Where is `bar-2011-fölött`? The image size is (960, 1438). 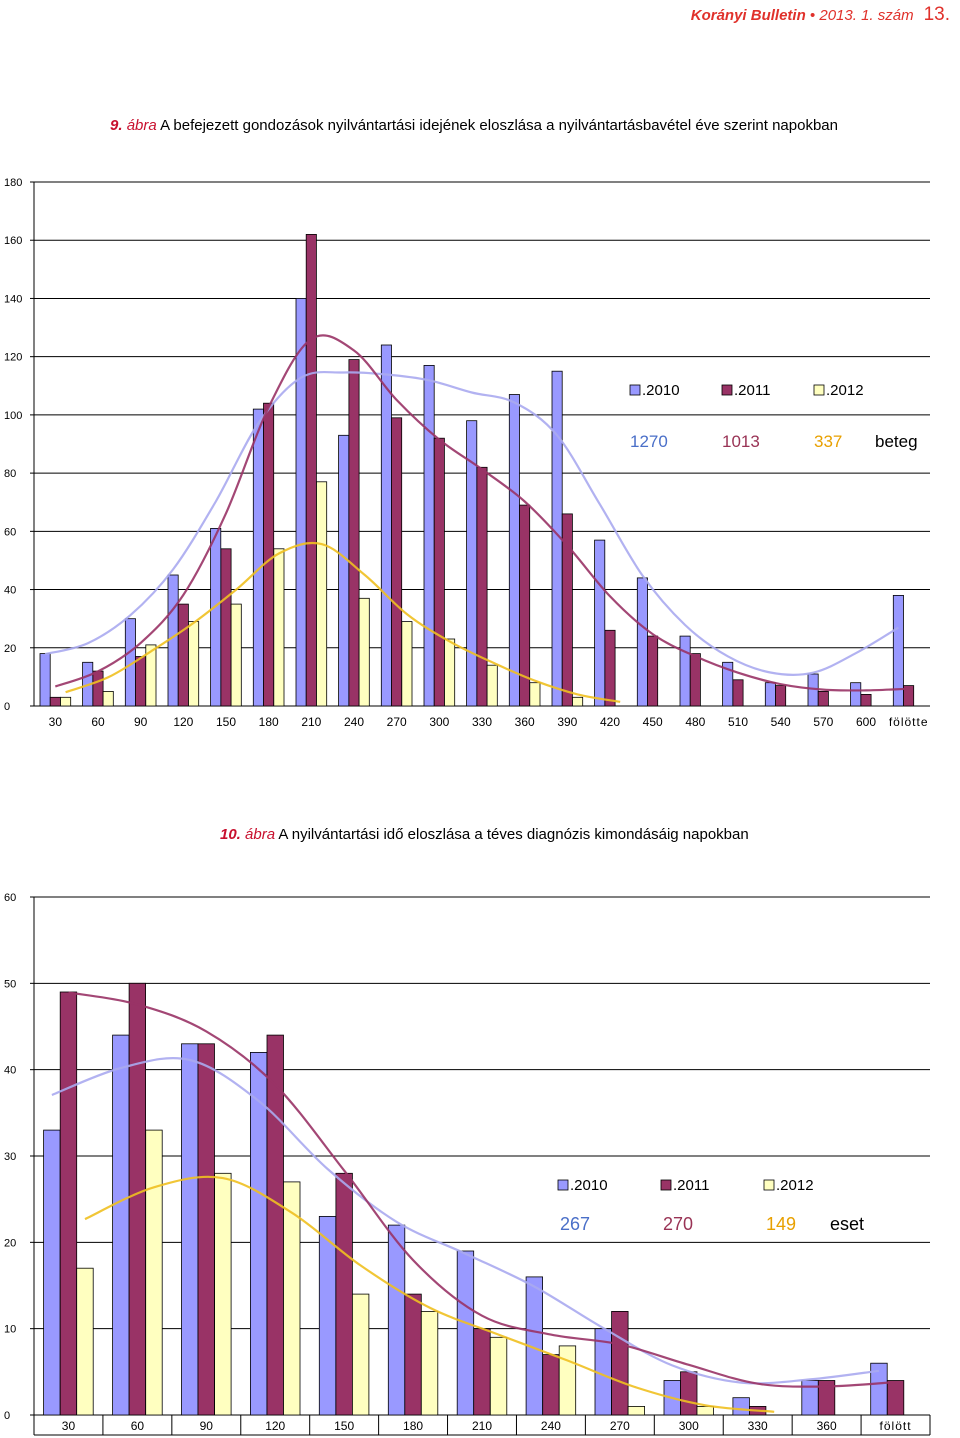
bar-2011-fölött is located at coordinates (895, 1398).